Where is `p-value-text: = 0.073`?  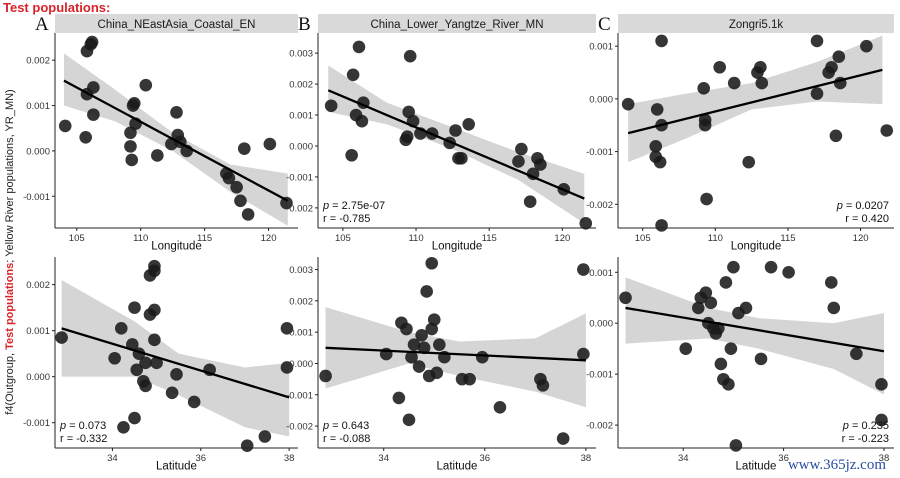 p-value-text: = 0.073 is located at coordinates (86, 426).